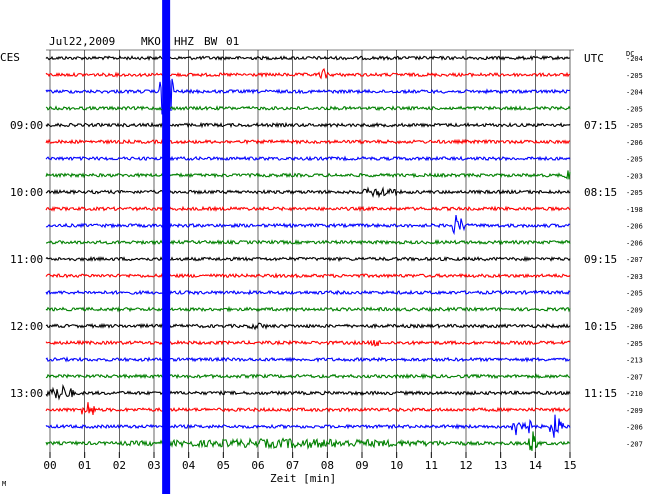  Describe the element at coordinates (189, 465) in the screenshot. I see `x-tick-label: 04` at that location.